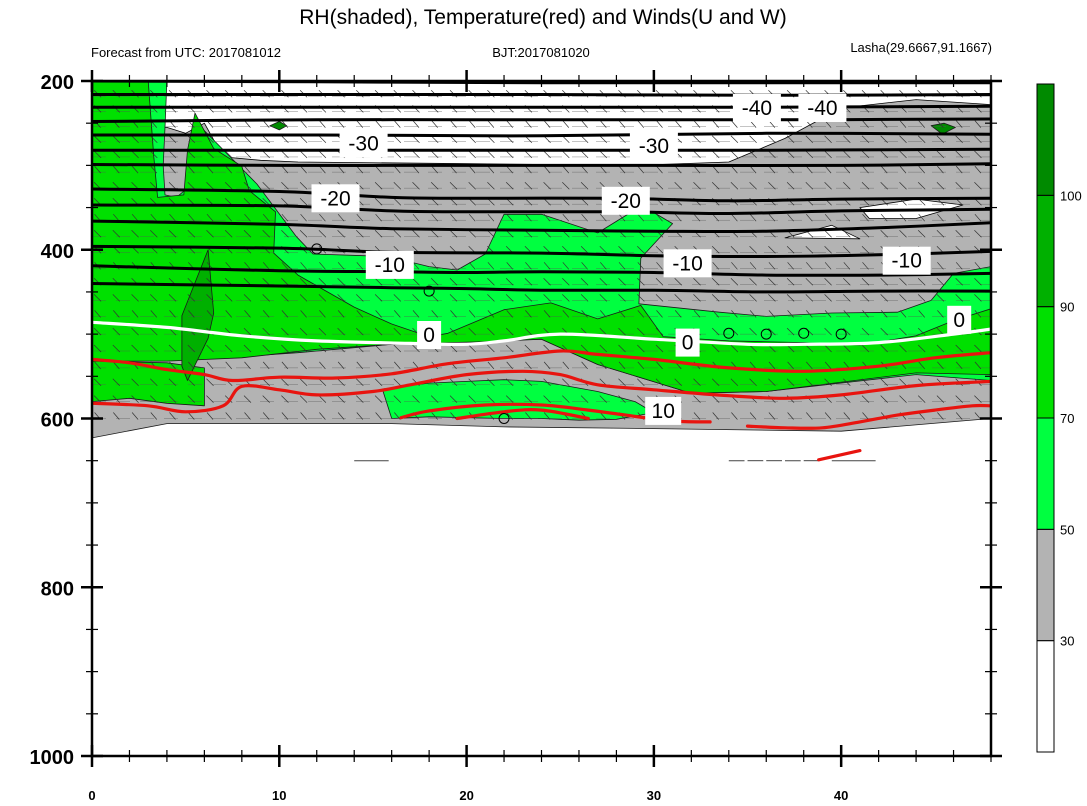 This screenshot has height=806, width=1087. What do you see at coordinates (57, 589) in the screenshot?
I see `y-tick-label: 800` at bounding box center [57, 589].